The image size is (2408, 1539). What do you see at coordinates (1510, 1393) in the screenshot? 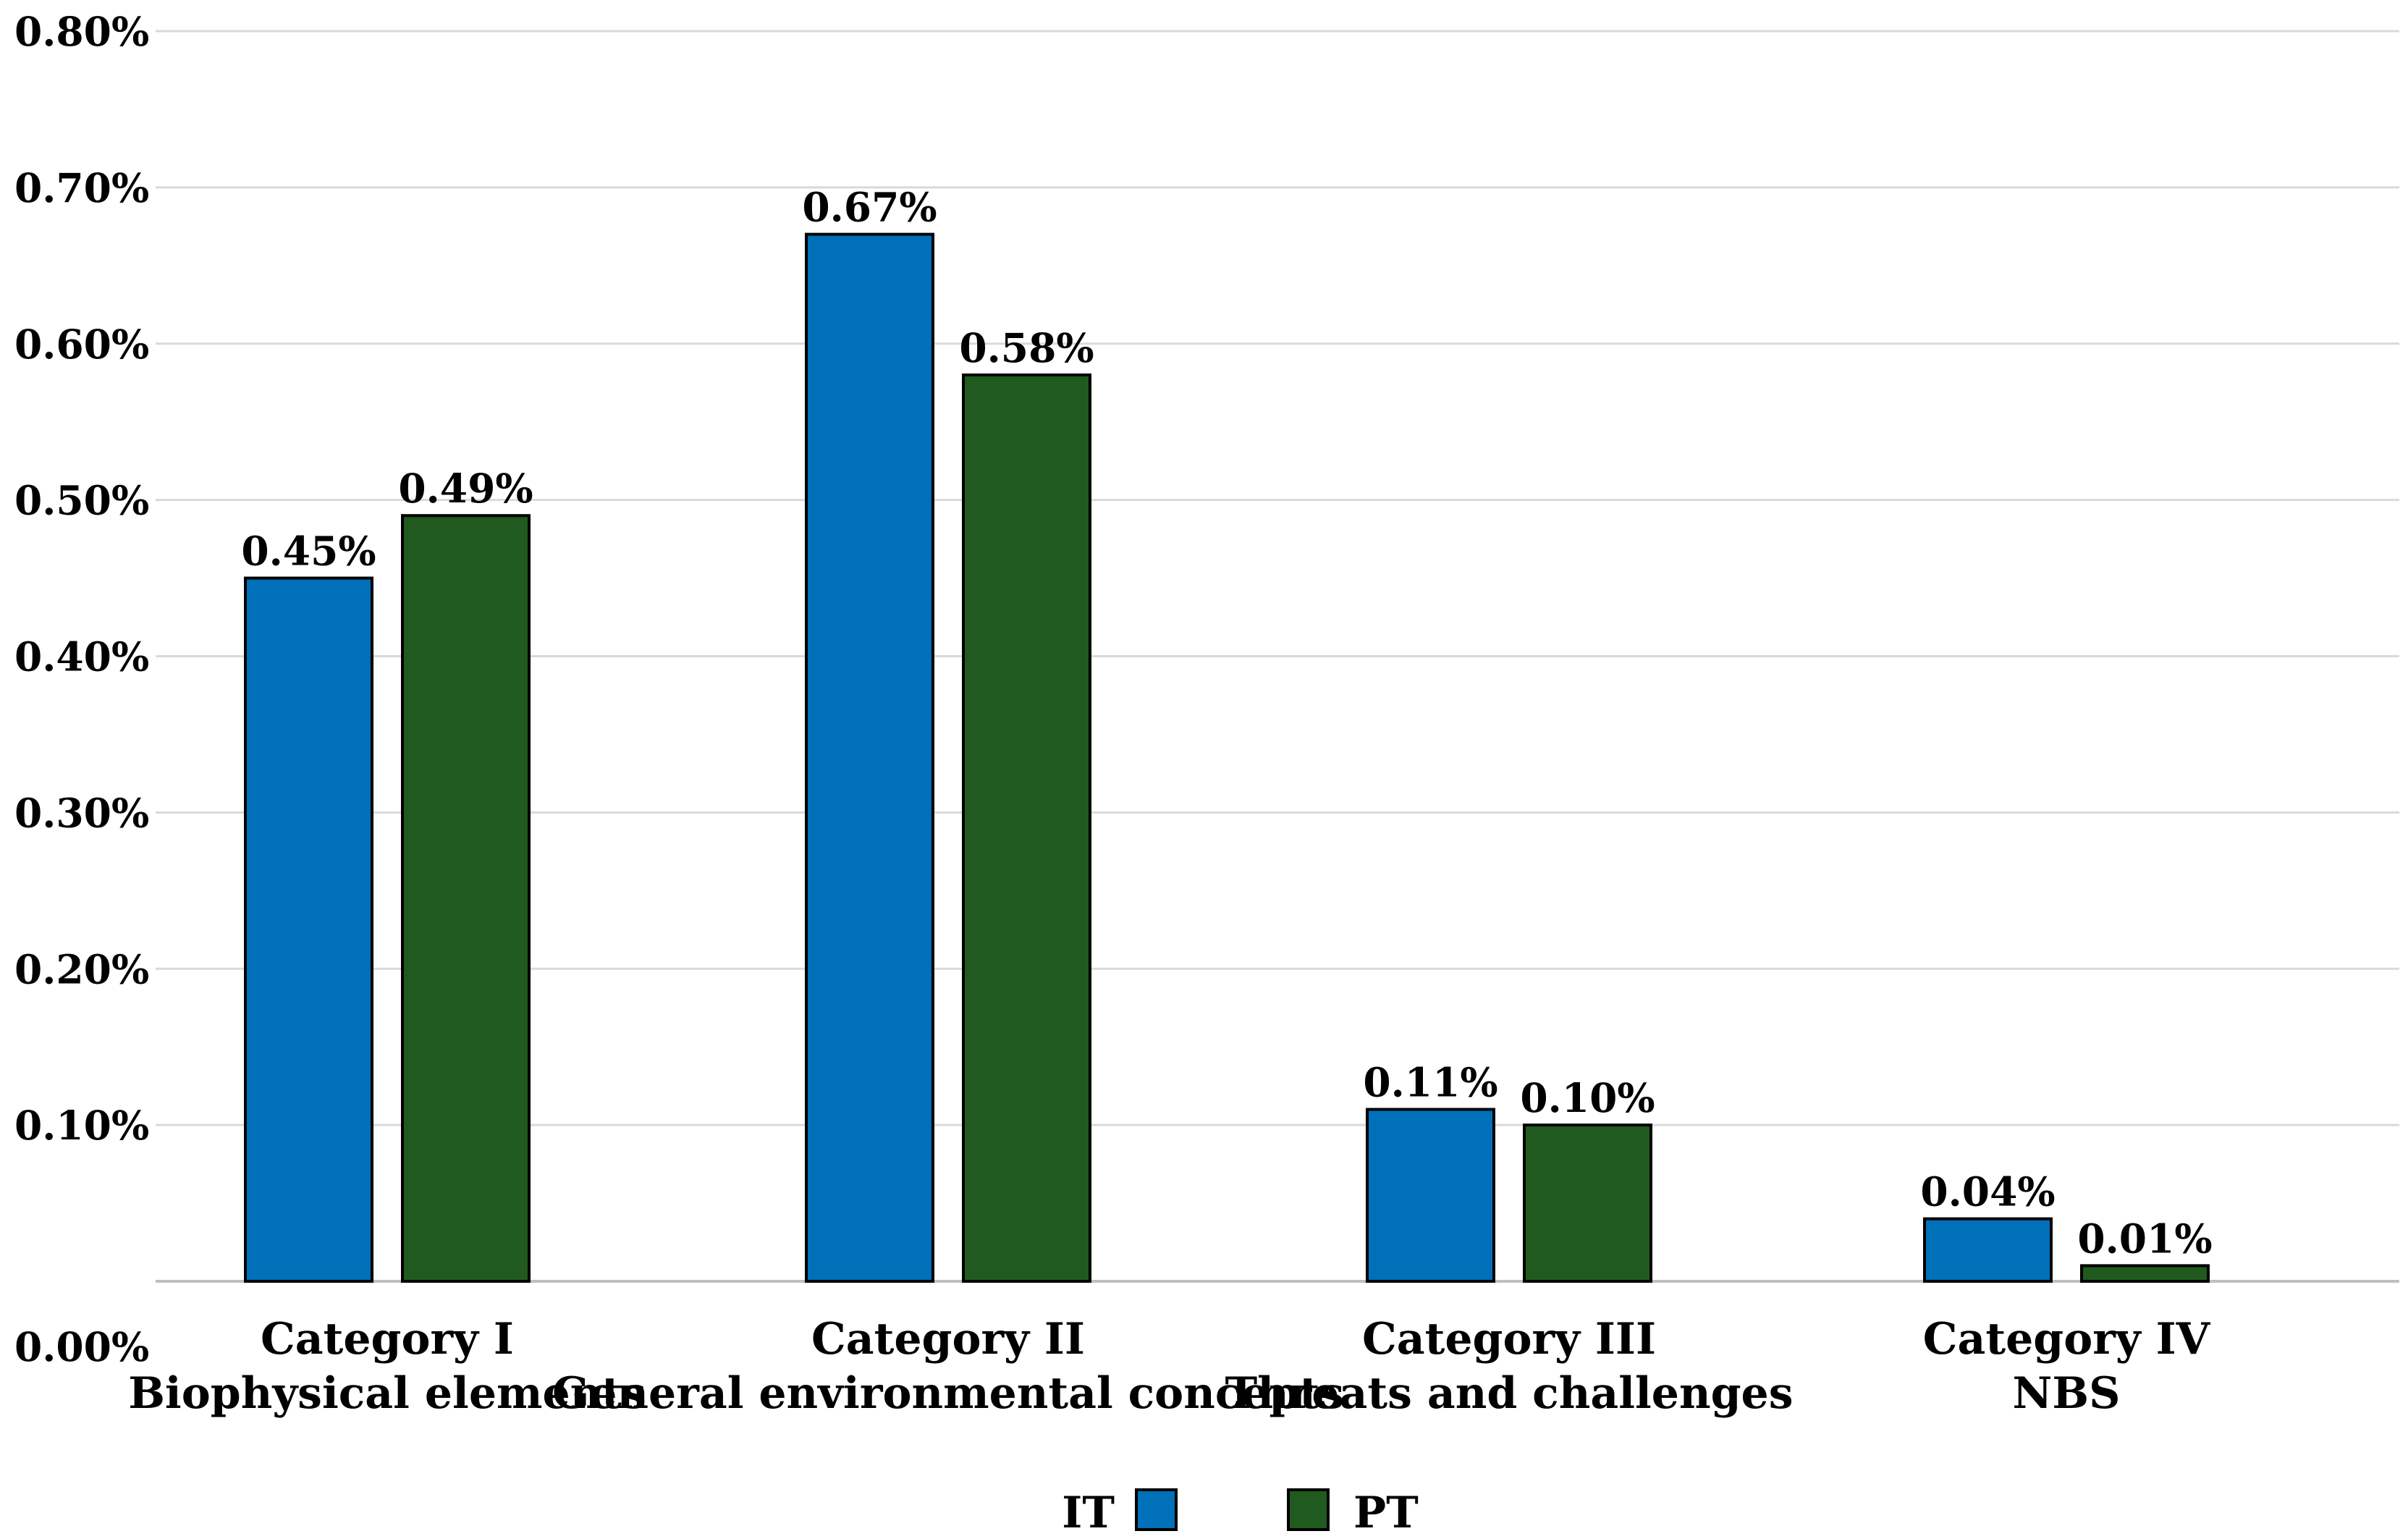
I see `category-label: Threats and challenges` at bounding box center [1510, 1393].